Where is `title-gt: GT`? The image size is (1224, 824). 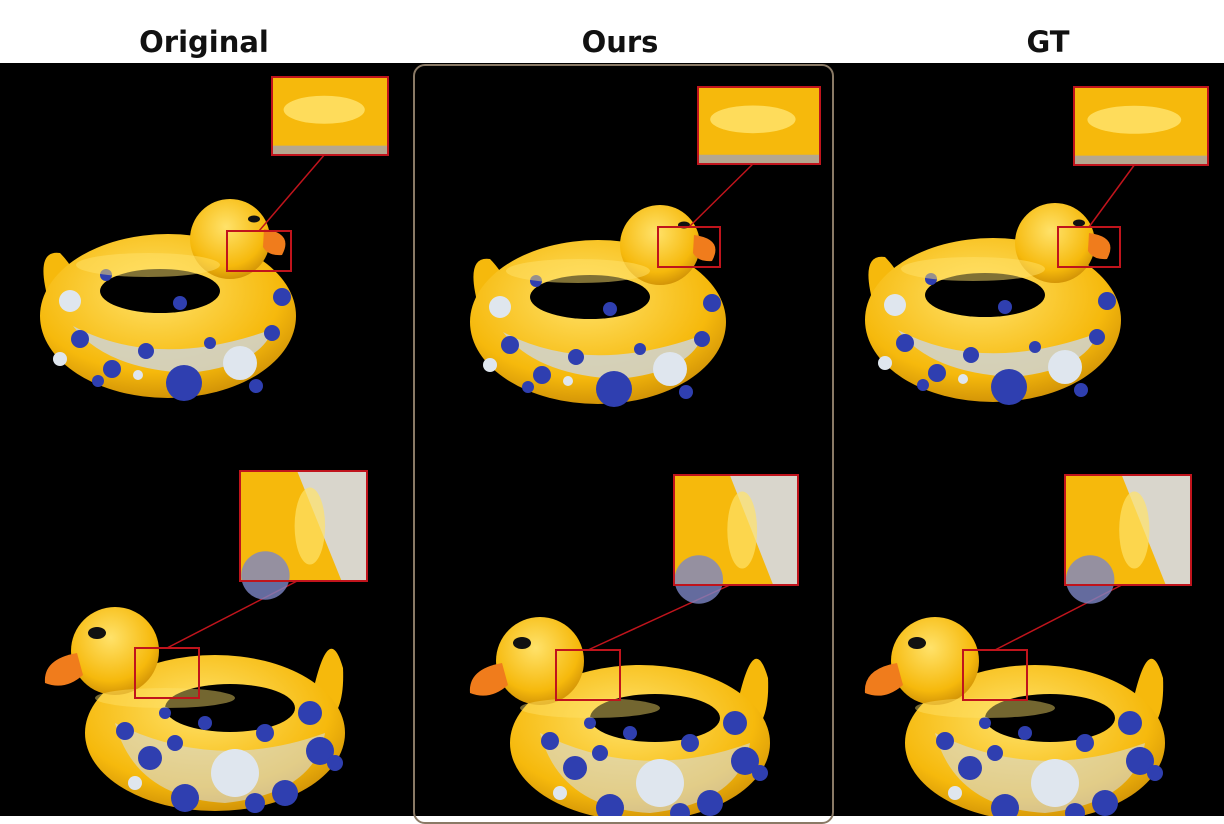 title-gt: GT is located at coordinates (1048, 42).